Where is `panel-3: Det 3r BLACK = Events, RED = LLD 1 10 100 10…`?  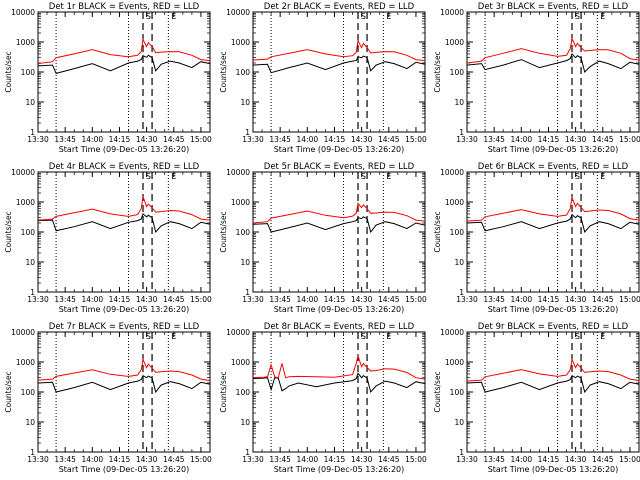 panel-3: Det 3r BLACK = Events, RED = LLD 1 10 100 10… is located at coordinates (536, 78).